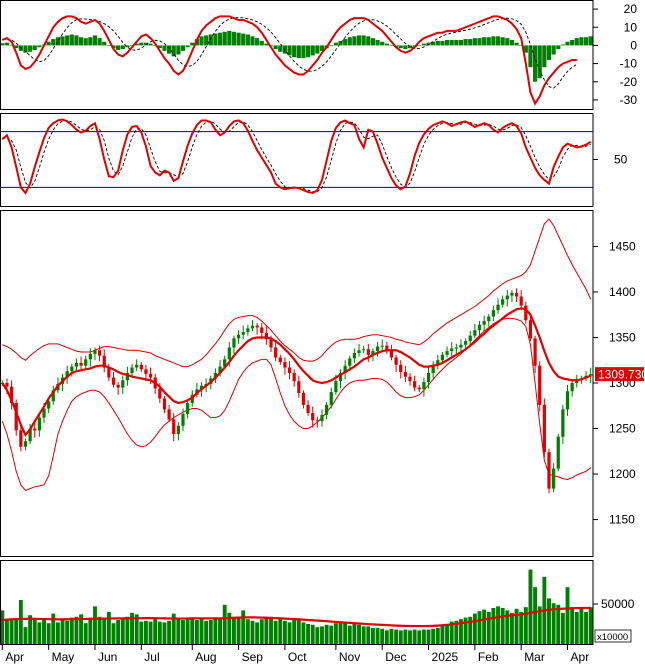 This screenshot has height=665, width=645. Describe the element at coordinates (445, 657) in the screenshot. I see `x-tick-label: 2025` at that location.